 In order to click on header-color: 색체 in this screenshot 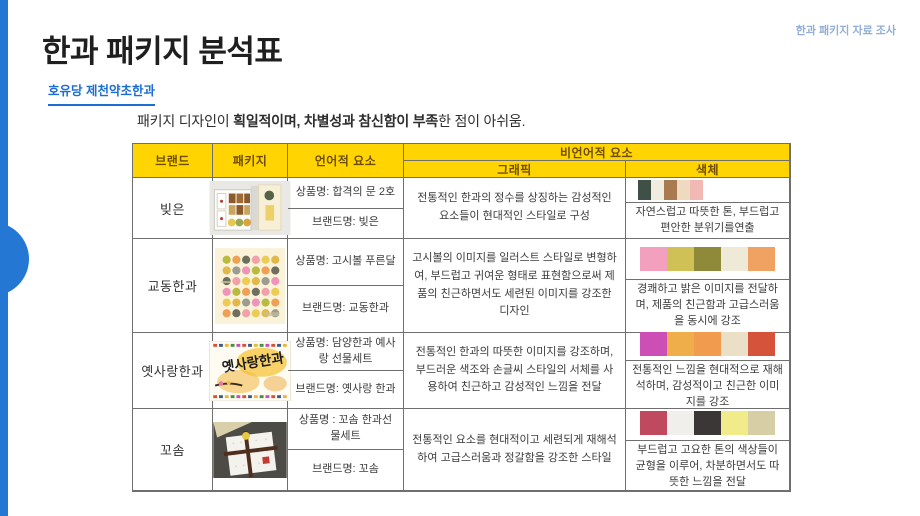, I will do `click(708, 169)`.